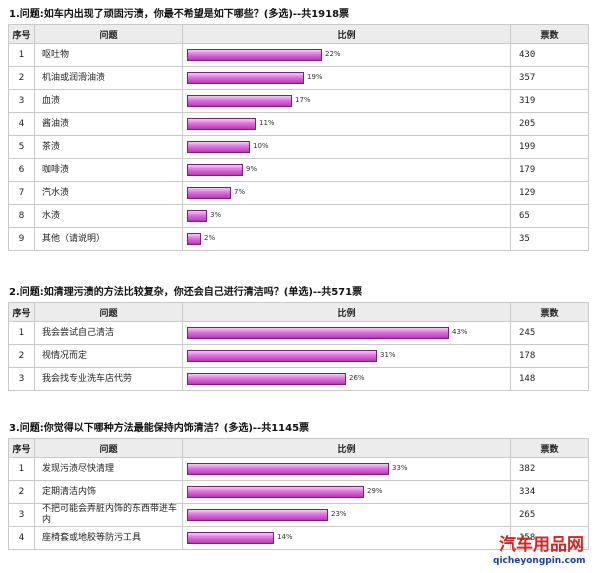 The image size is (600, 573). I want to click on ratio-bar-track: 22%, so click(348, 55).